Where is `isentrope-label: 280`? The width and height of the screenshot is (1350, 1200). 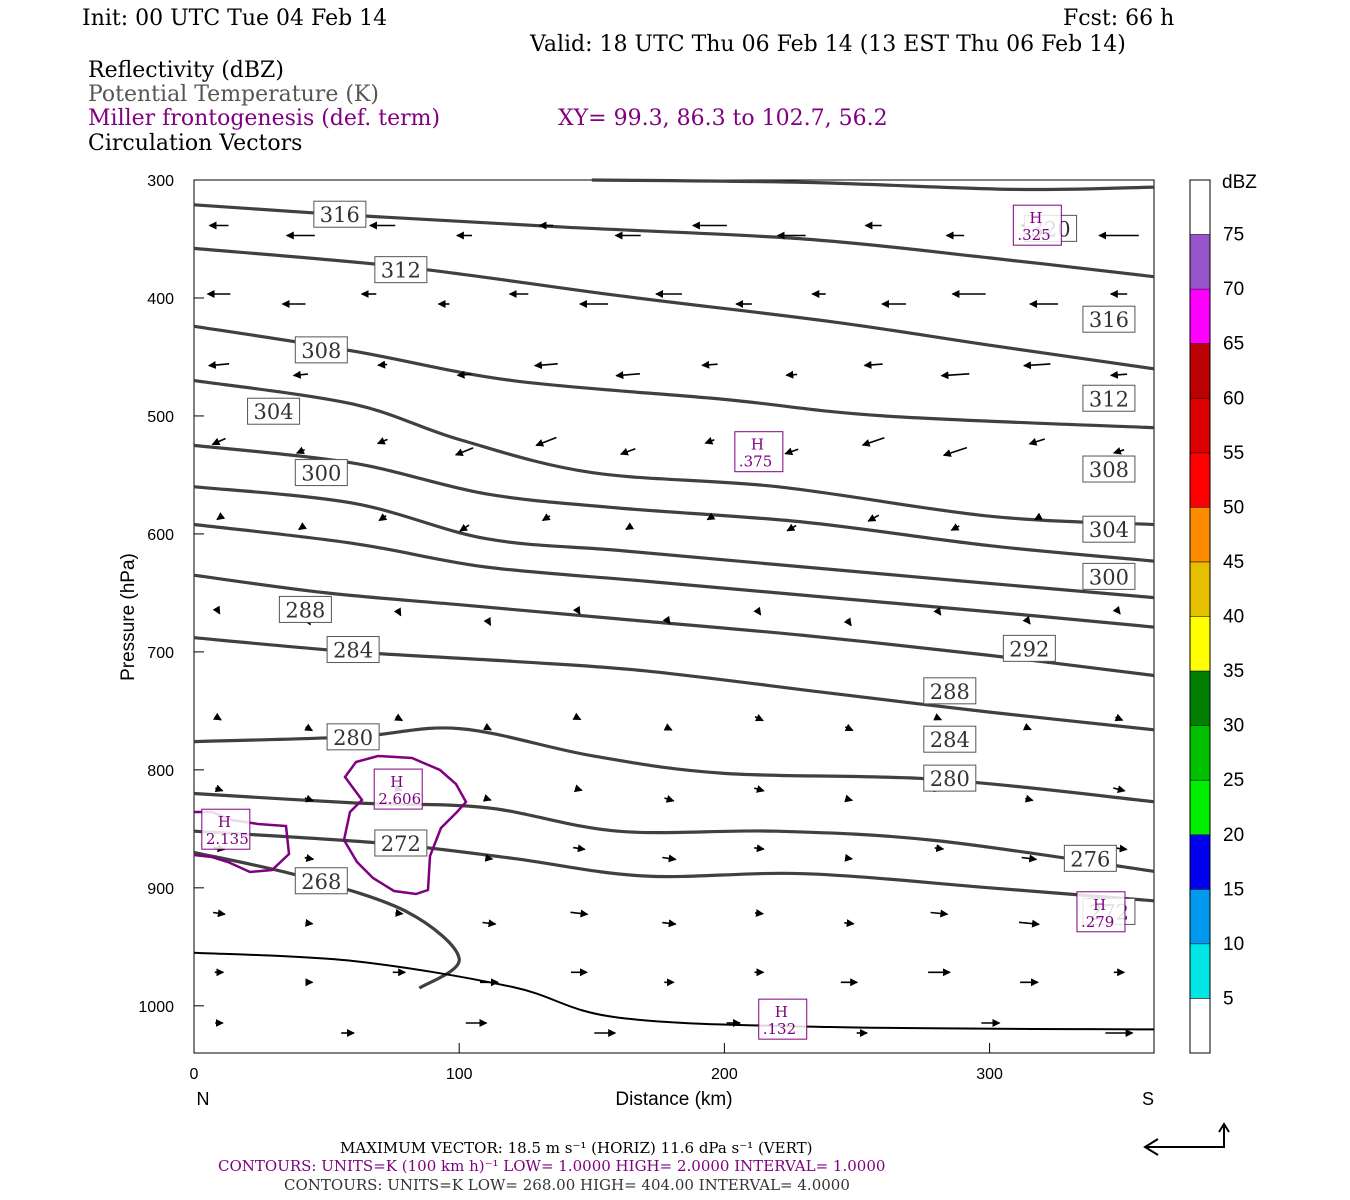
isentrope-label: 280 is located at coordinates (950, 779).